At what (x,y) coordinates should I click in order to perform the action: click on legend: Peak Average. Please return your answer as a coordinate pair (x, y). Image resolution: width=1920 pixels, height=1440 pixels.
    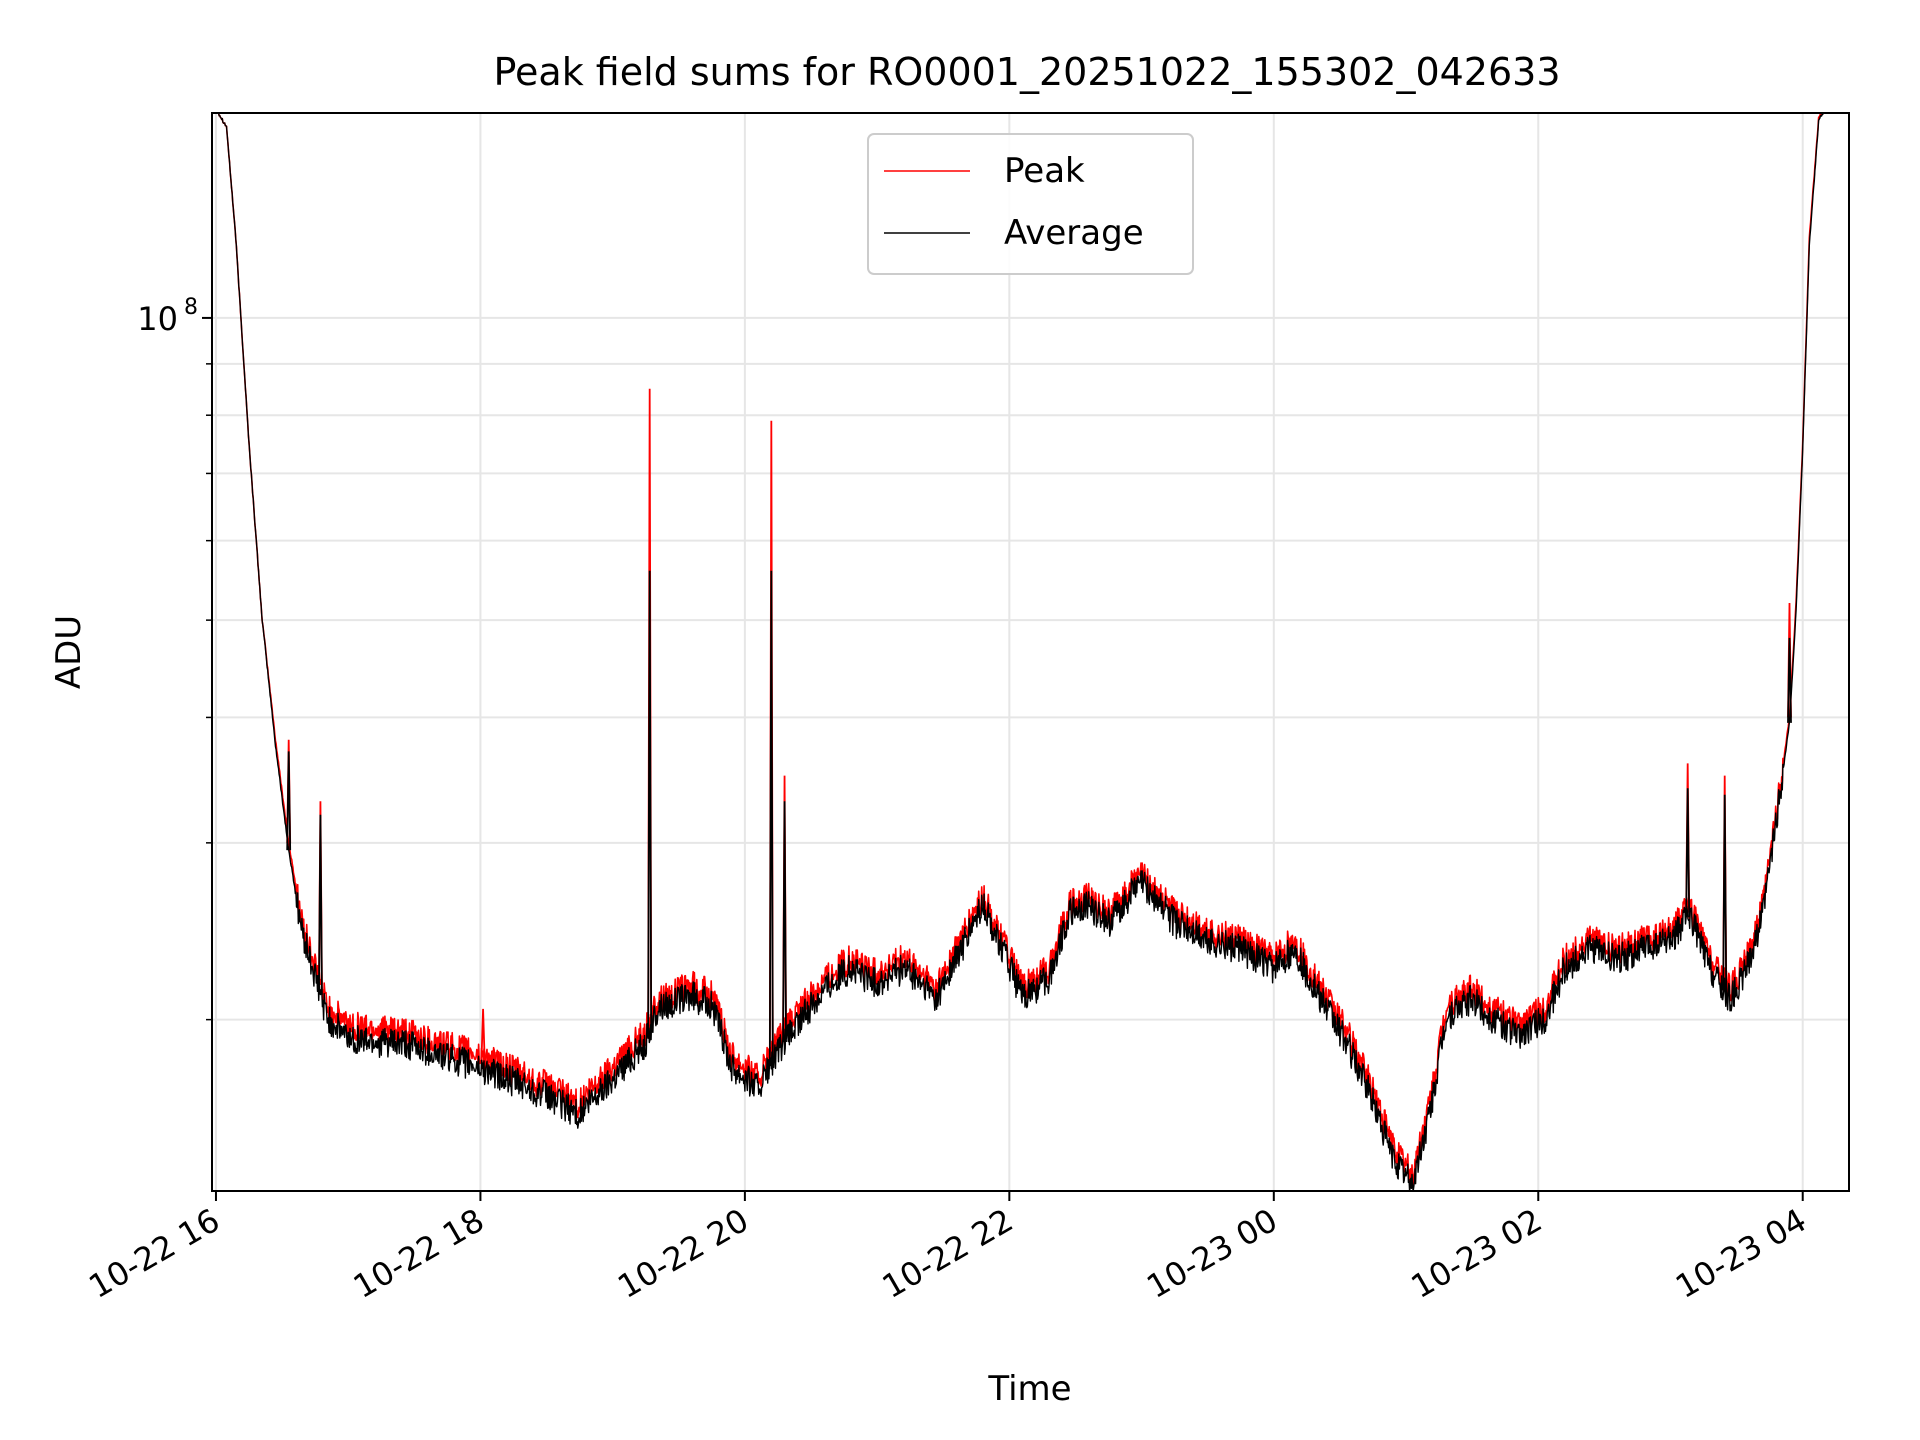
    Looking at the image, I should click on (1030, 204).